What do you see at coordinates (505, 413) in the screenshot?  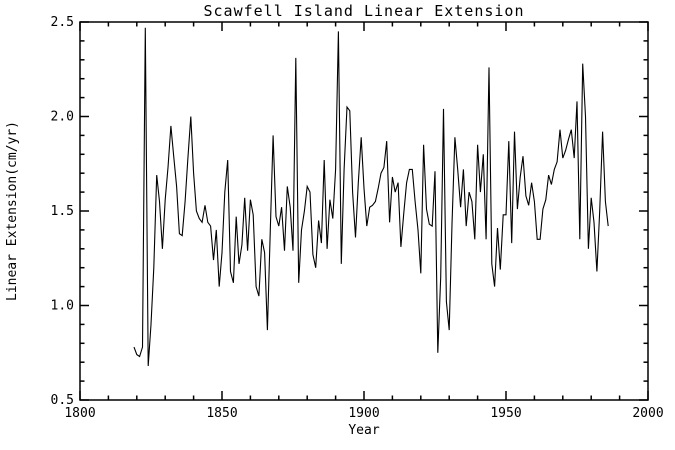 I see `x-tick-label: 1950` at bounding box center [505, 413].